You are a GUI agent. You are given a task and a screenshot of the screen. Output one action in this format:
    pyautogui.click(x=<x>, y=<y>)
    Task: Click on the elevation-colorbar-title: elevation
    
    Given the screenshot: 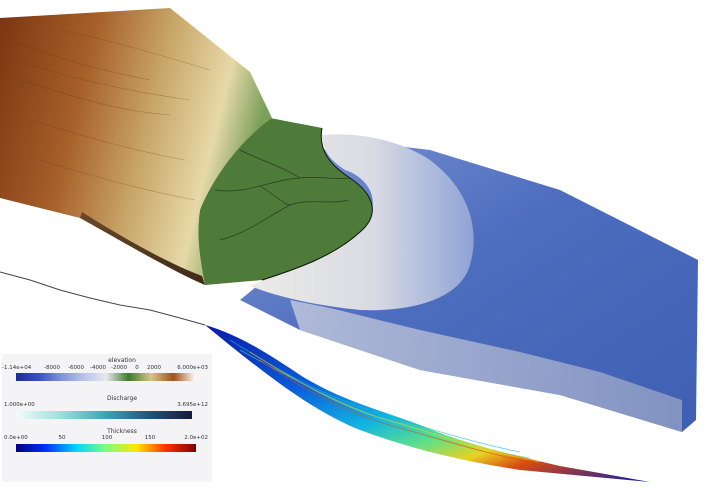 What is the action you would take?
    pyautogui.click(x=122, y=360)
    